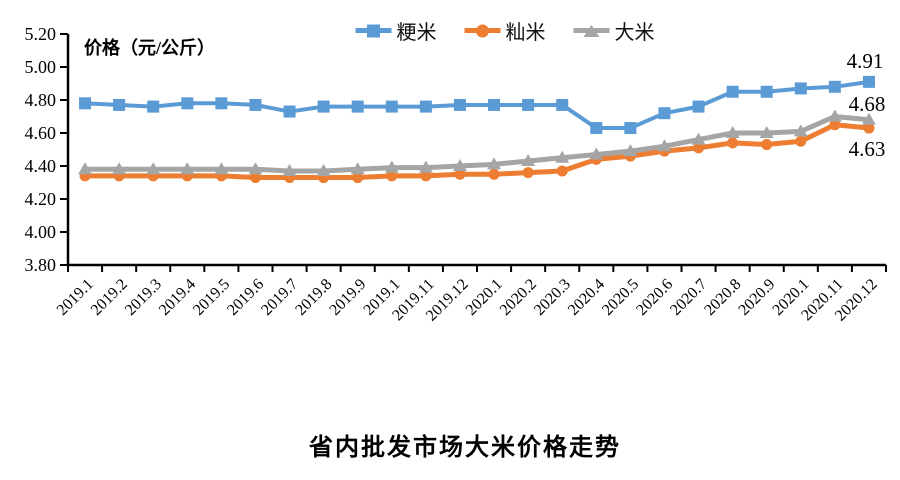 Image resolution: width=900 pixels, height=480 pixels. I want to click on legend-item-rice: 大米, so click(614, 30).